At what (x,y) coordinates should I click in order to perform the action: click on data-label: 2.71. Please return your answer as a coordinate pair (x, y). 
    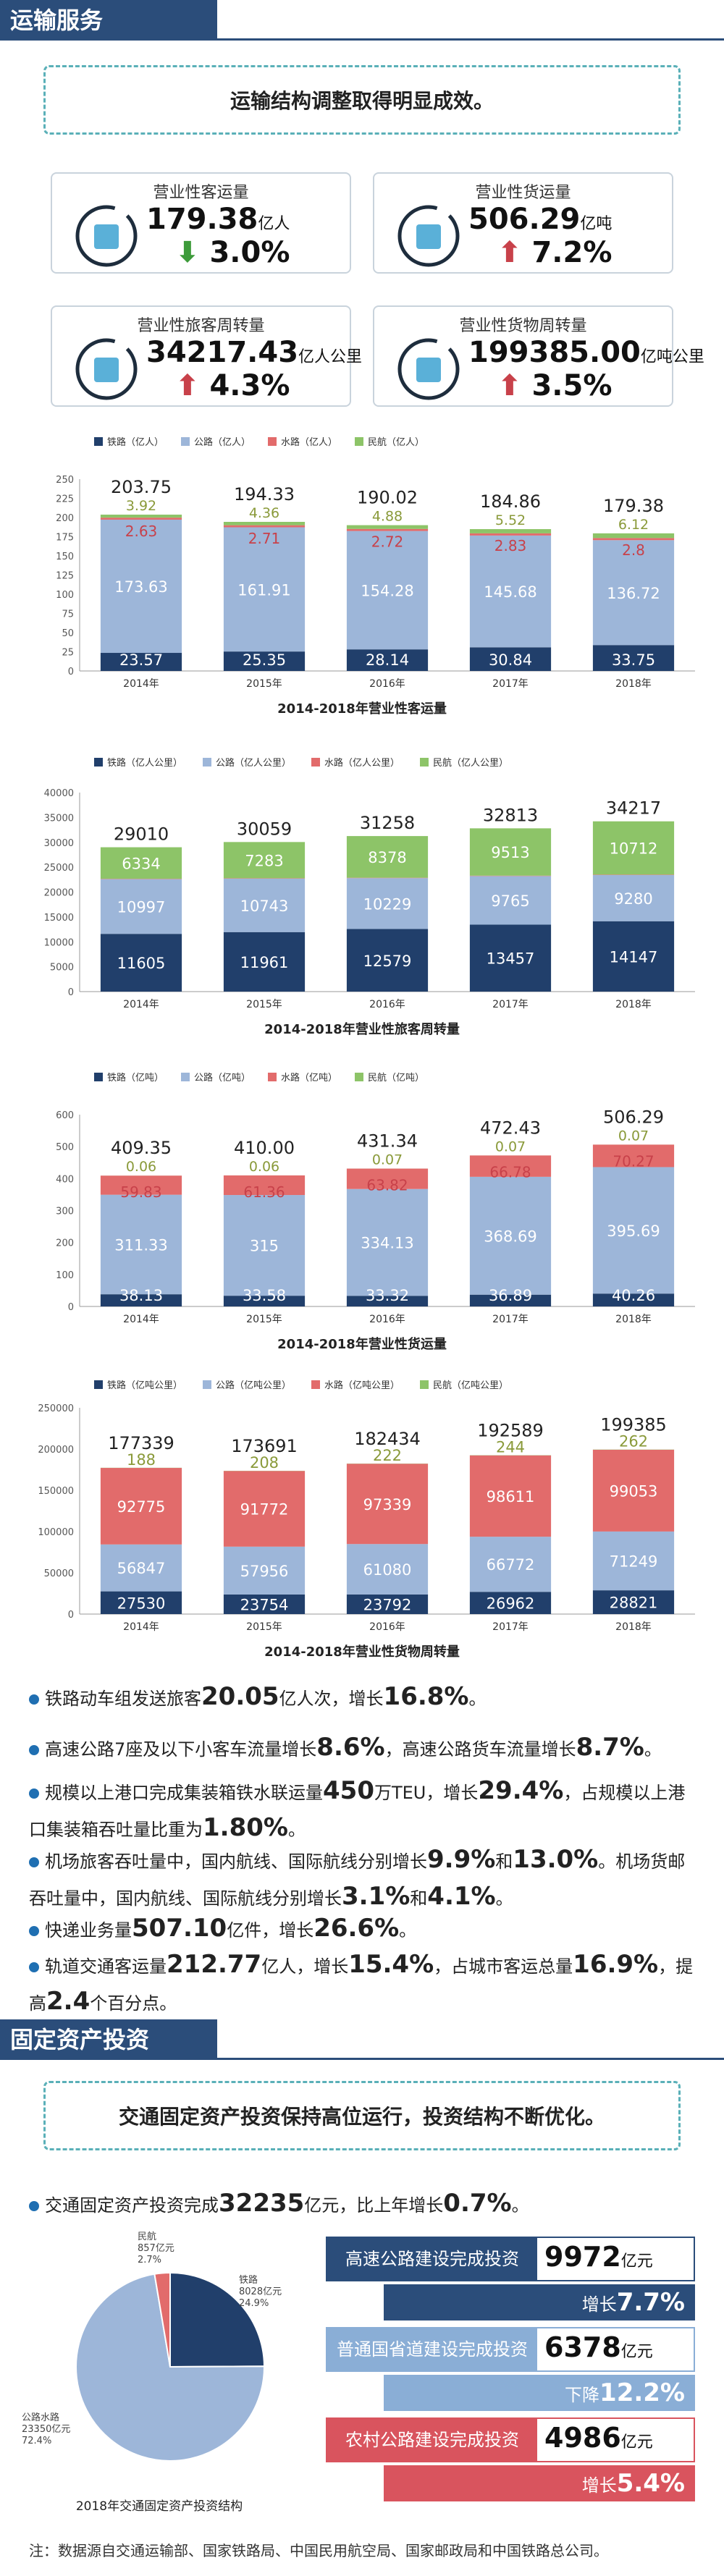
    Looking at the image, I should click on (264, 538).